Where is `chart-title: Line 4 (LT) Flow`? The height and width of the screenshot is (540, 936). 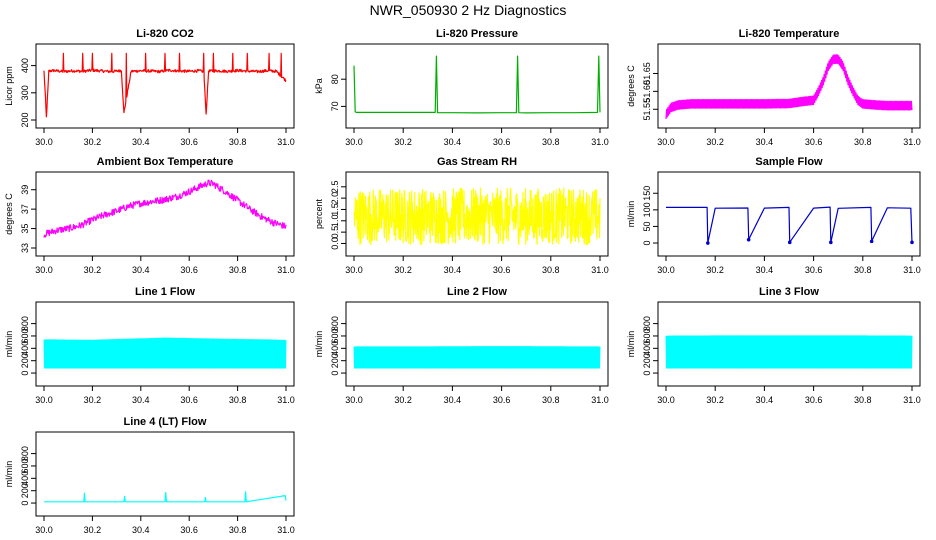 chart-title: Line 4 (LT) Flow is located at coordinates (165, 422).